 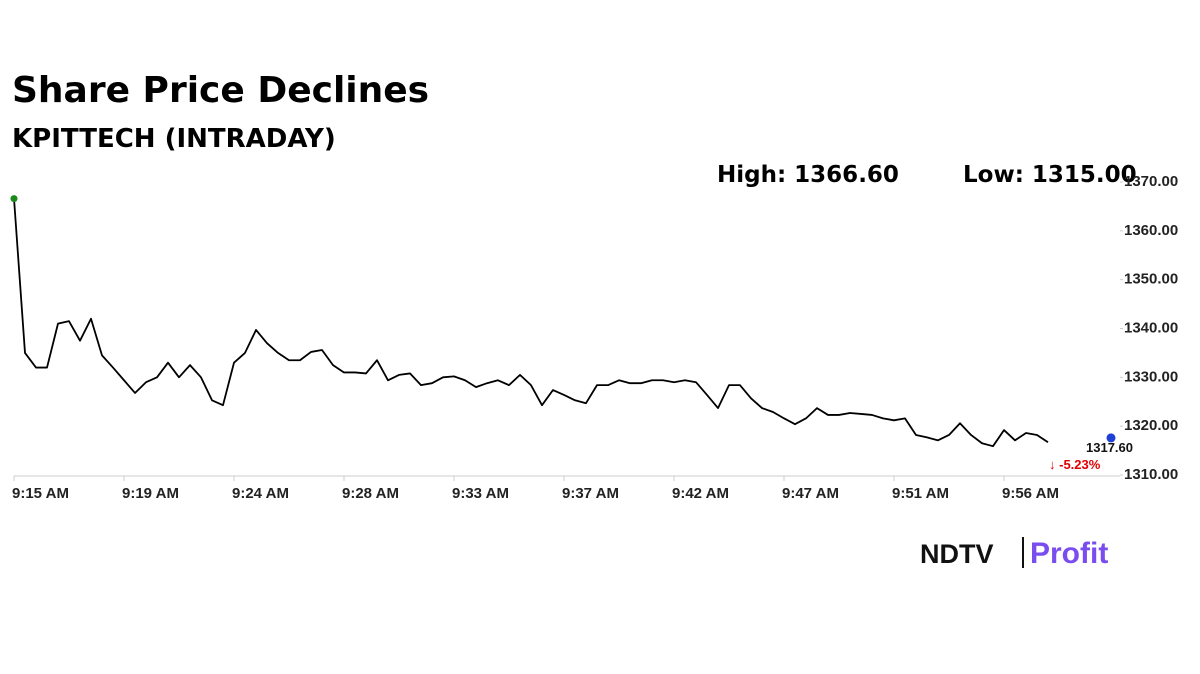 I want to click on x-tick-label: 9:51 AM, so click(x=920, y=493).